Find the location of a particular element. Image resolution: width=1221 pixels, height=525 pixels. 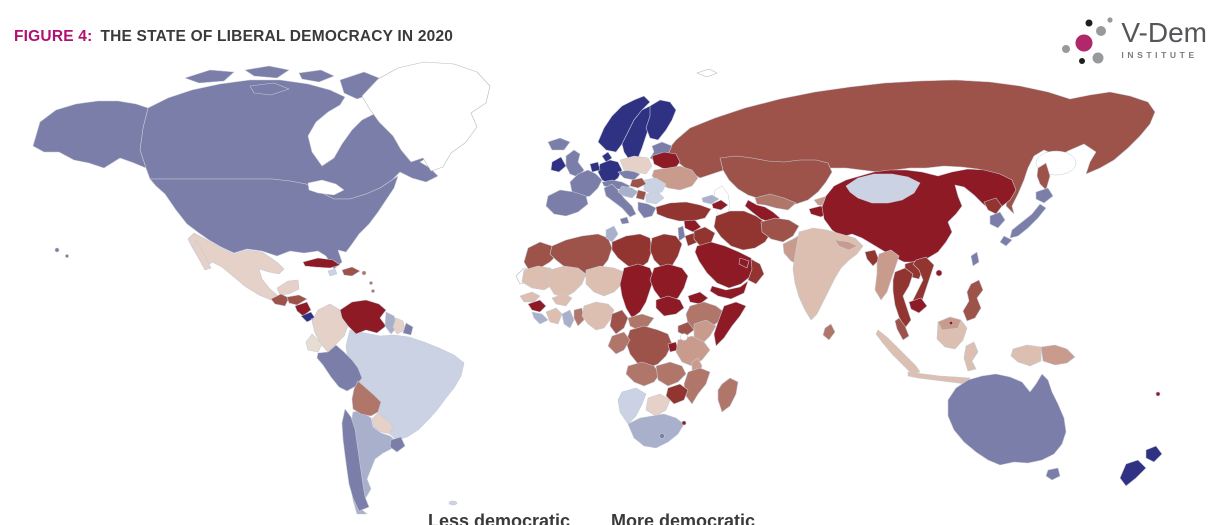

map-region-hispaniola is located at coordinates (351, 271).